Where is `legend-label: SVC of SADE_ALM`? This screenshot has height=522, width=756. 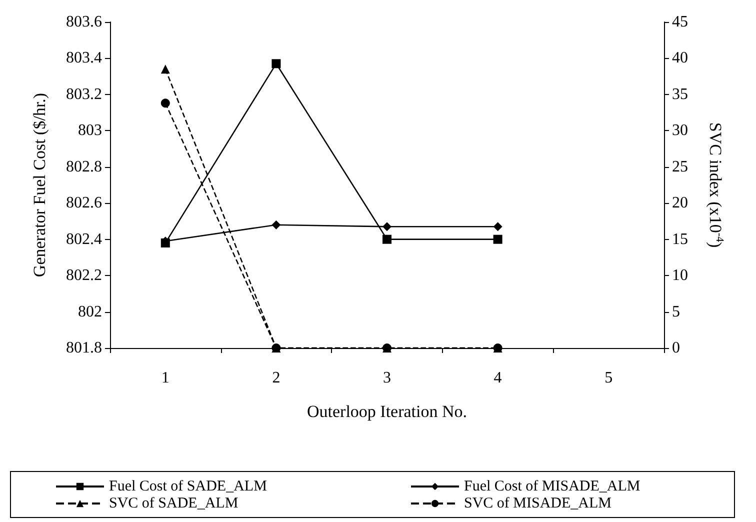
legend-label: SVC of SADE_ALM is located at coordinates (173, 504).